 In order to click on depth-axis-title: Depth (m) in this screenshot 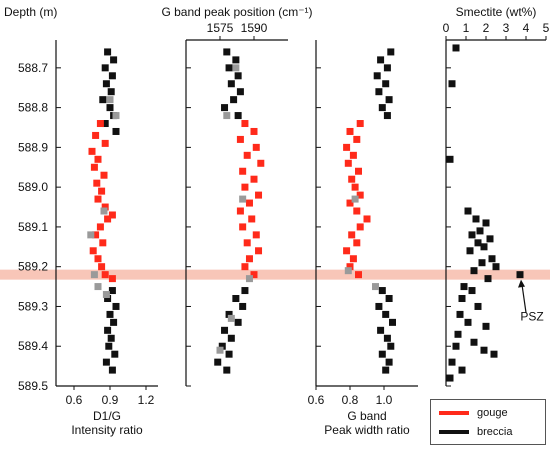, I will do `click(30, 12)`.